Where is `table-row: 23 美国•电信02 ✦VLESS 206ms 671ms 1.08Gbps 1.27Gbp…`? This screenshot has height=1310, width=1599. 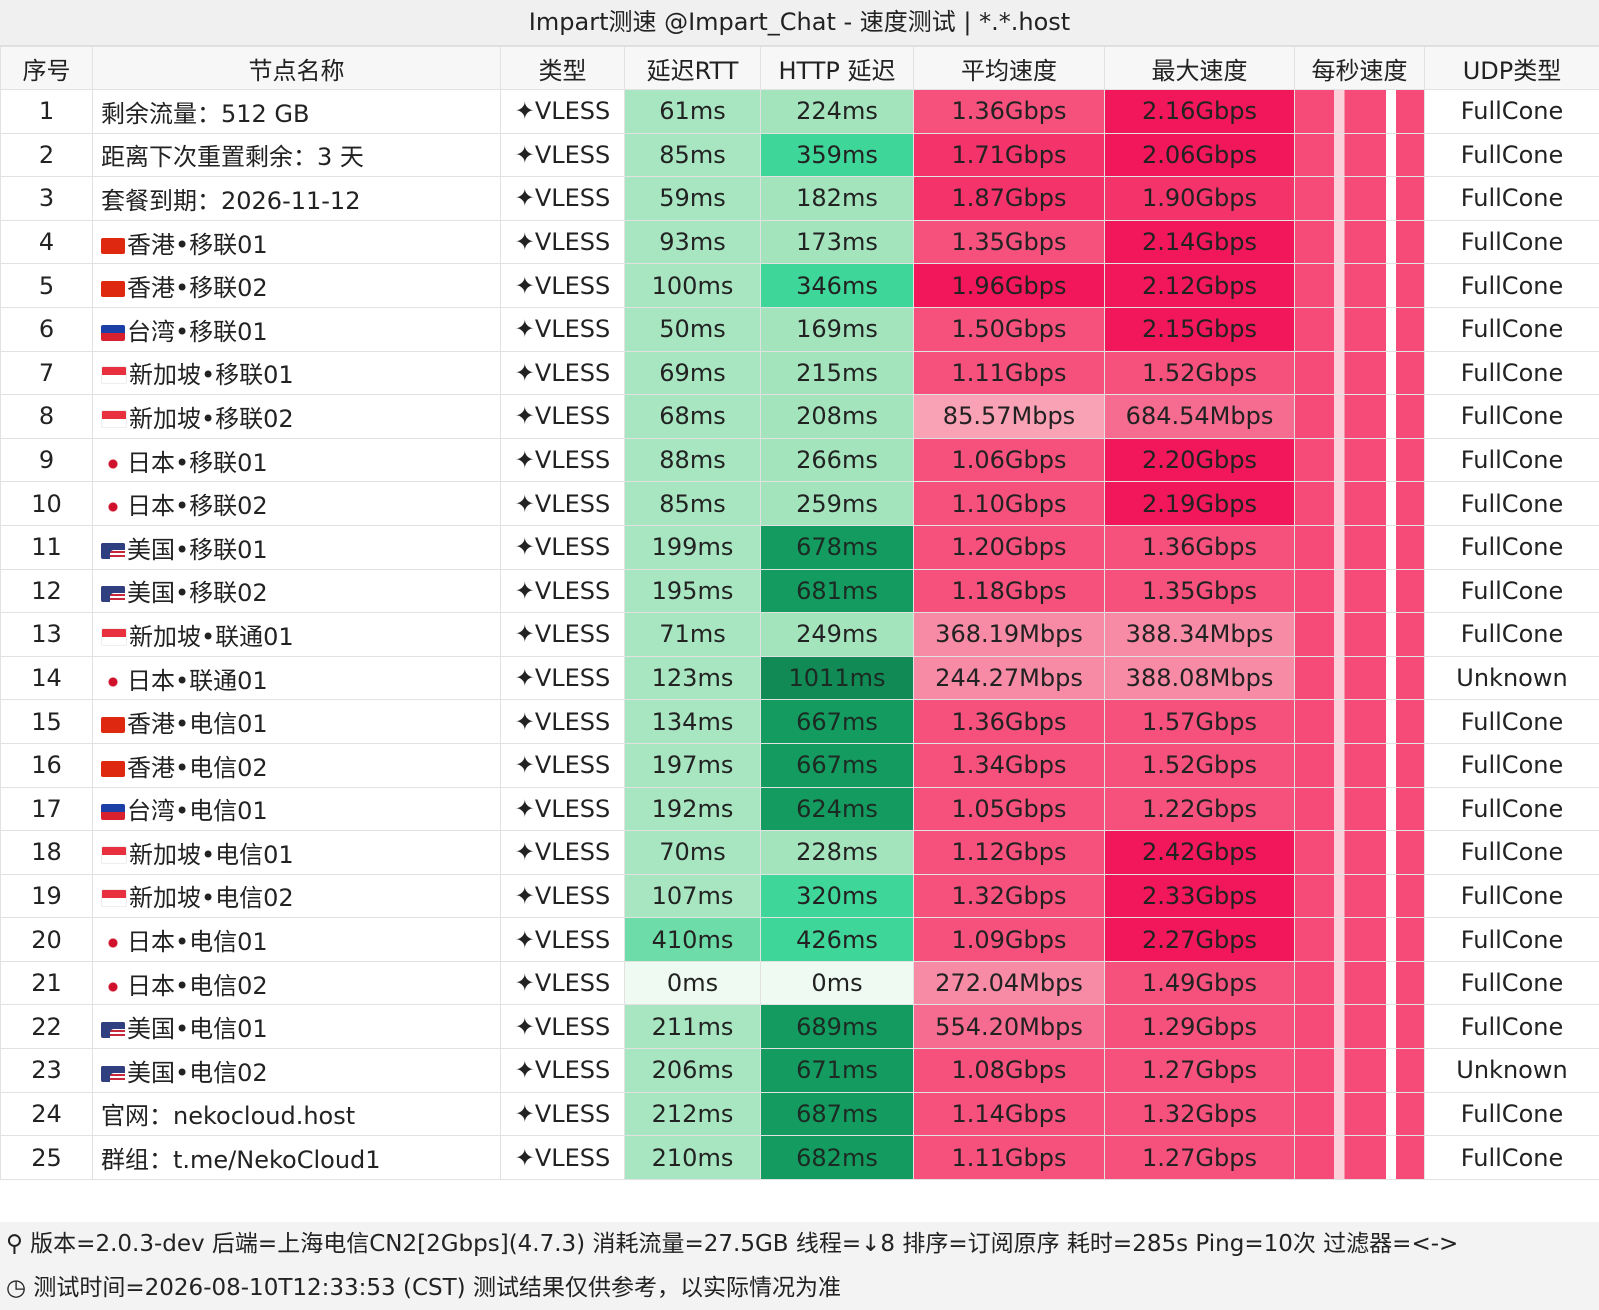 table-row: 23 美国•电信02 ✦VLESS 206ms 671ms 1.08Gbps 1.27Gbp… is located at coordinates (799, 1070).